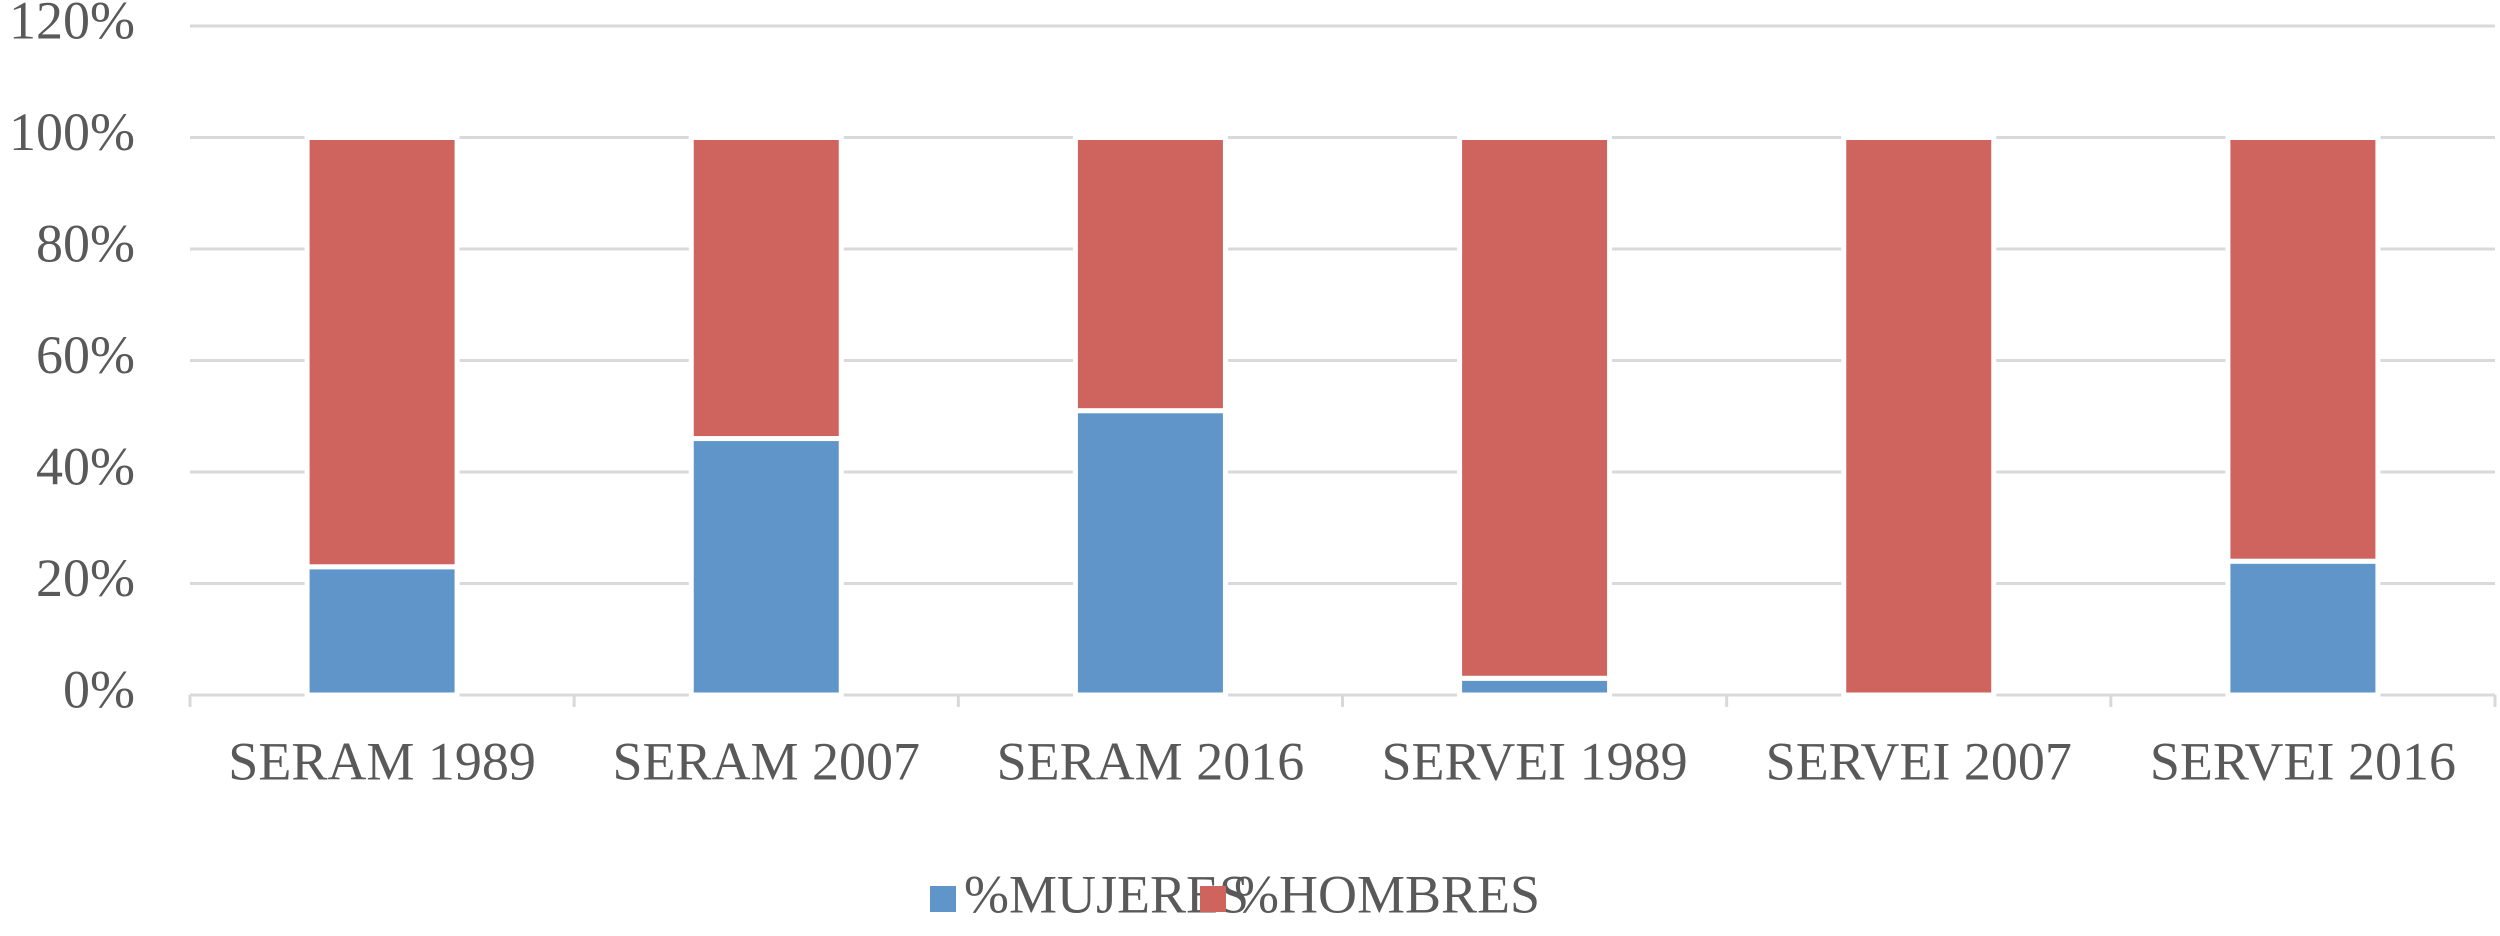  What do you see at coordinates (382, 761) in the screenshot?
I see `x-tick-label: SERAM 1989` at bounding box center [382, 761].